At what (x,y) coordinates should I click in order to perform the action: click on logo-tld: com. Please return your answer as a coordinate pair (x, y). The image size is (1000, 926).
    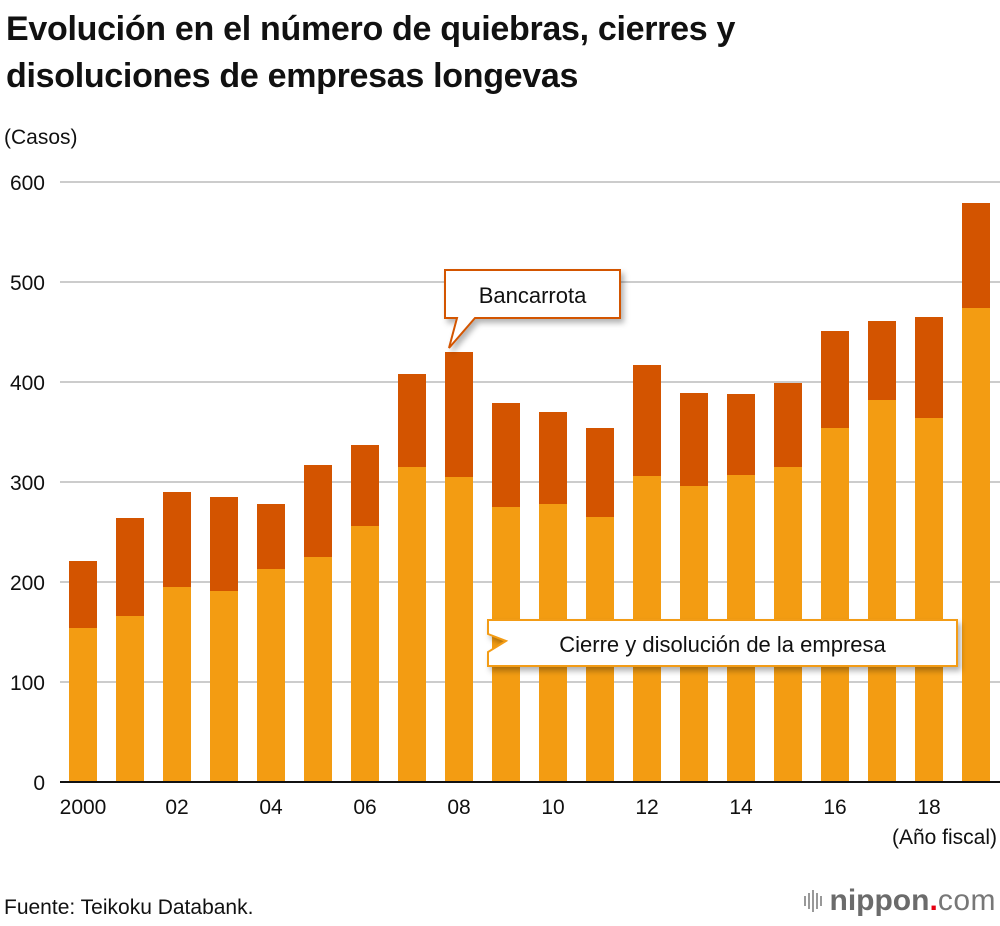
    Looking at the image, I should click on (966, 900).